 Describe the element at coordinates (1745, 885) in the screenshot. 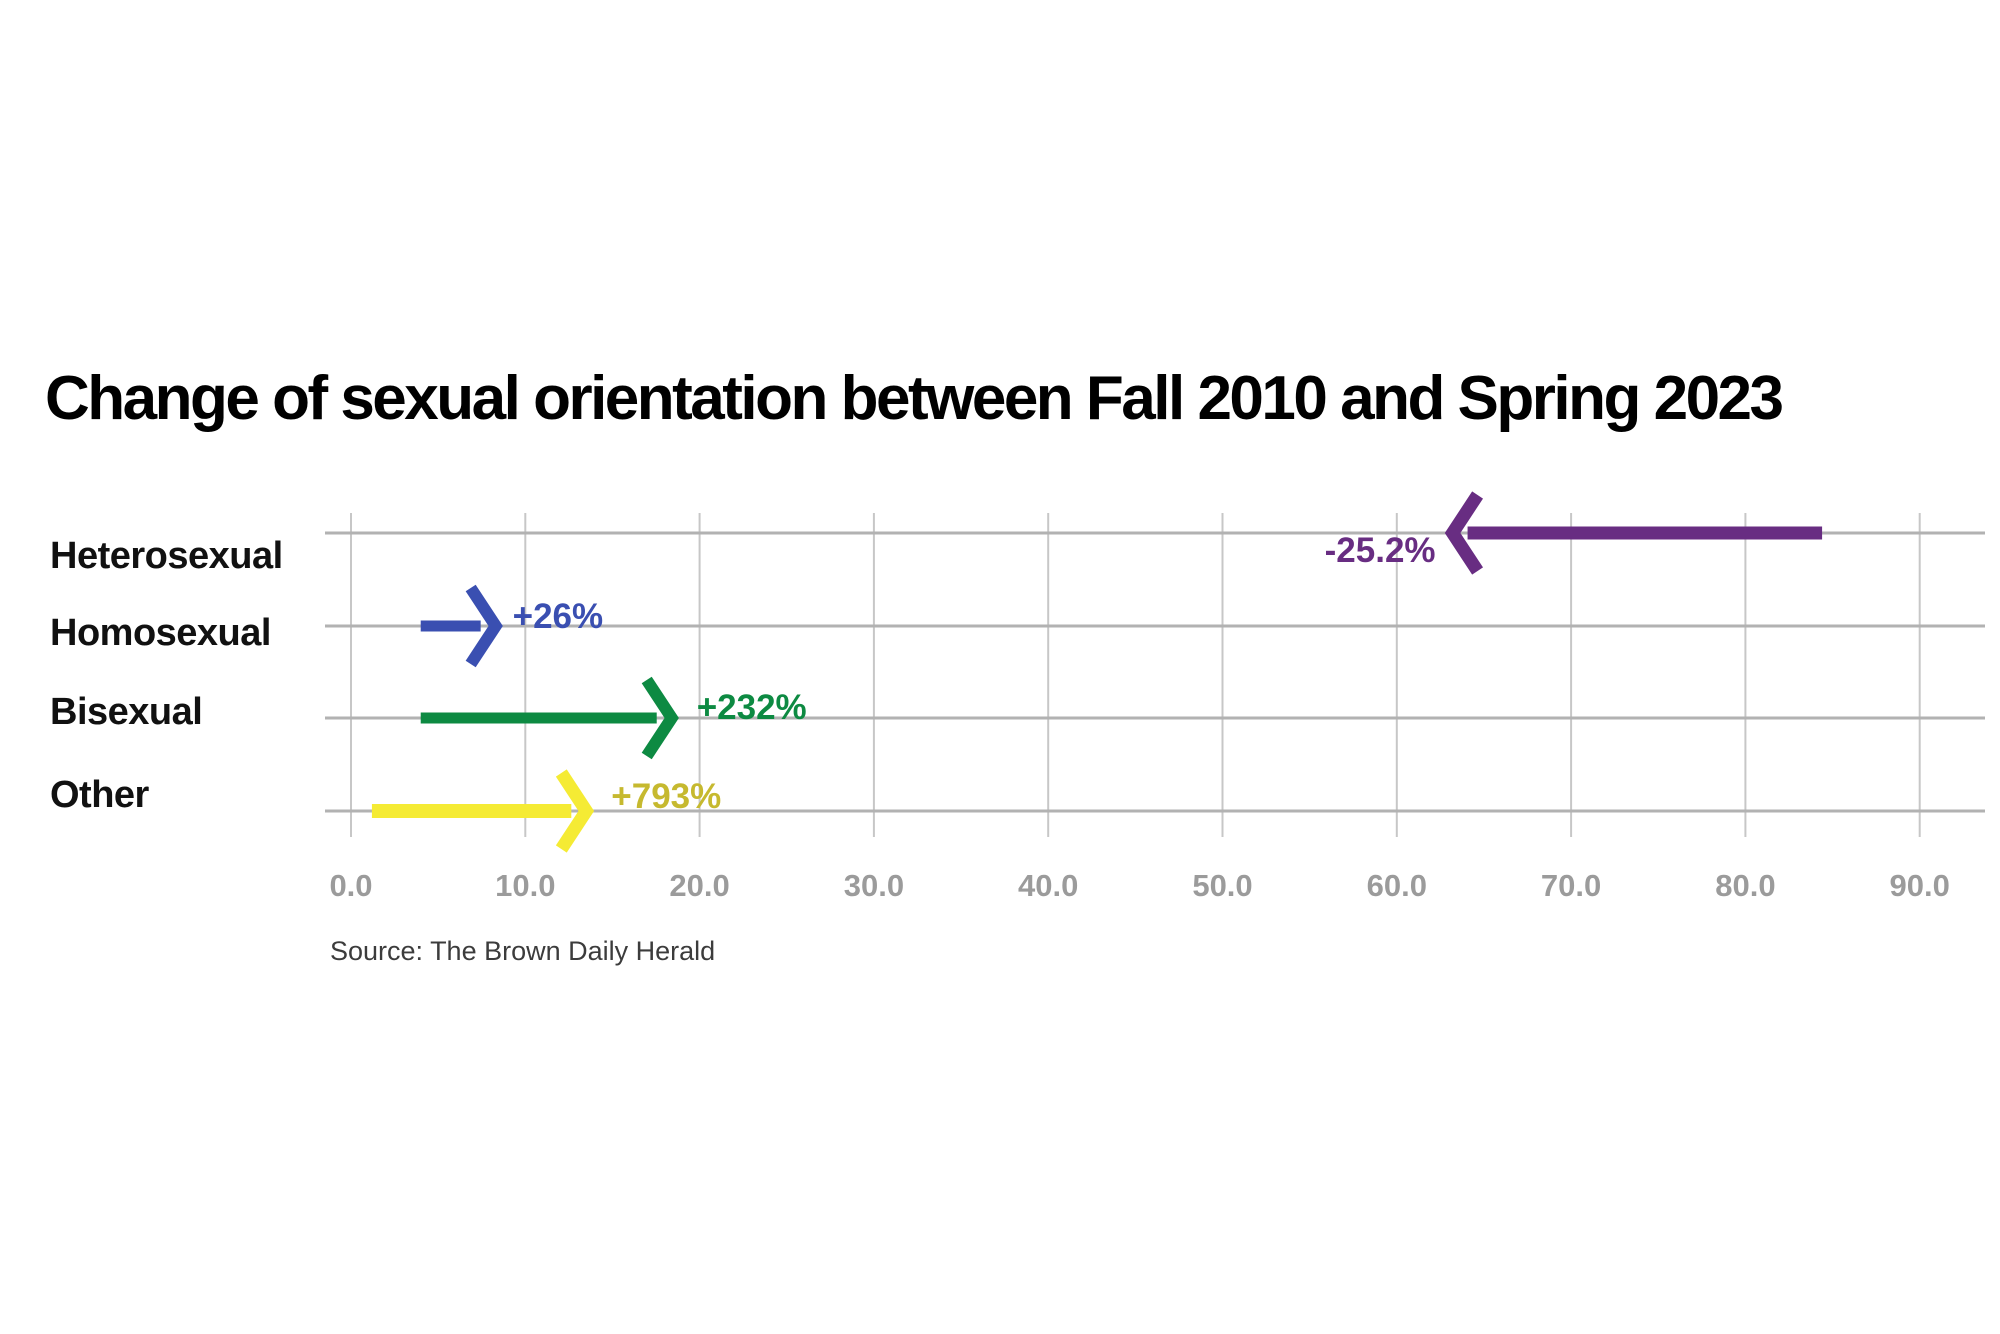

I see `tick-label: 80.0` at that location.